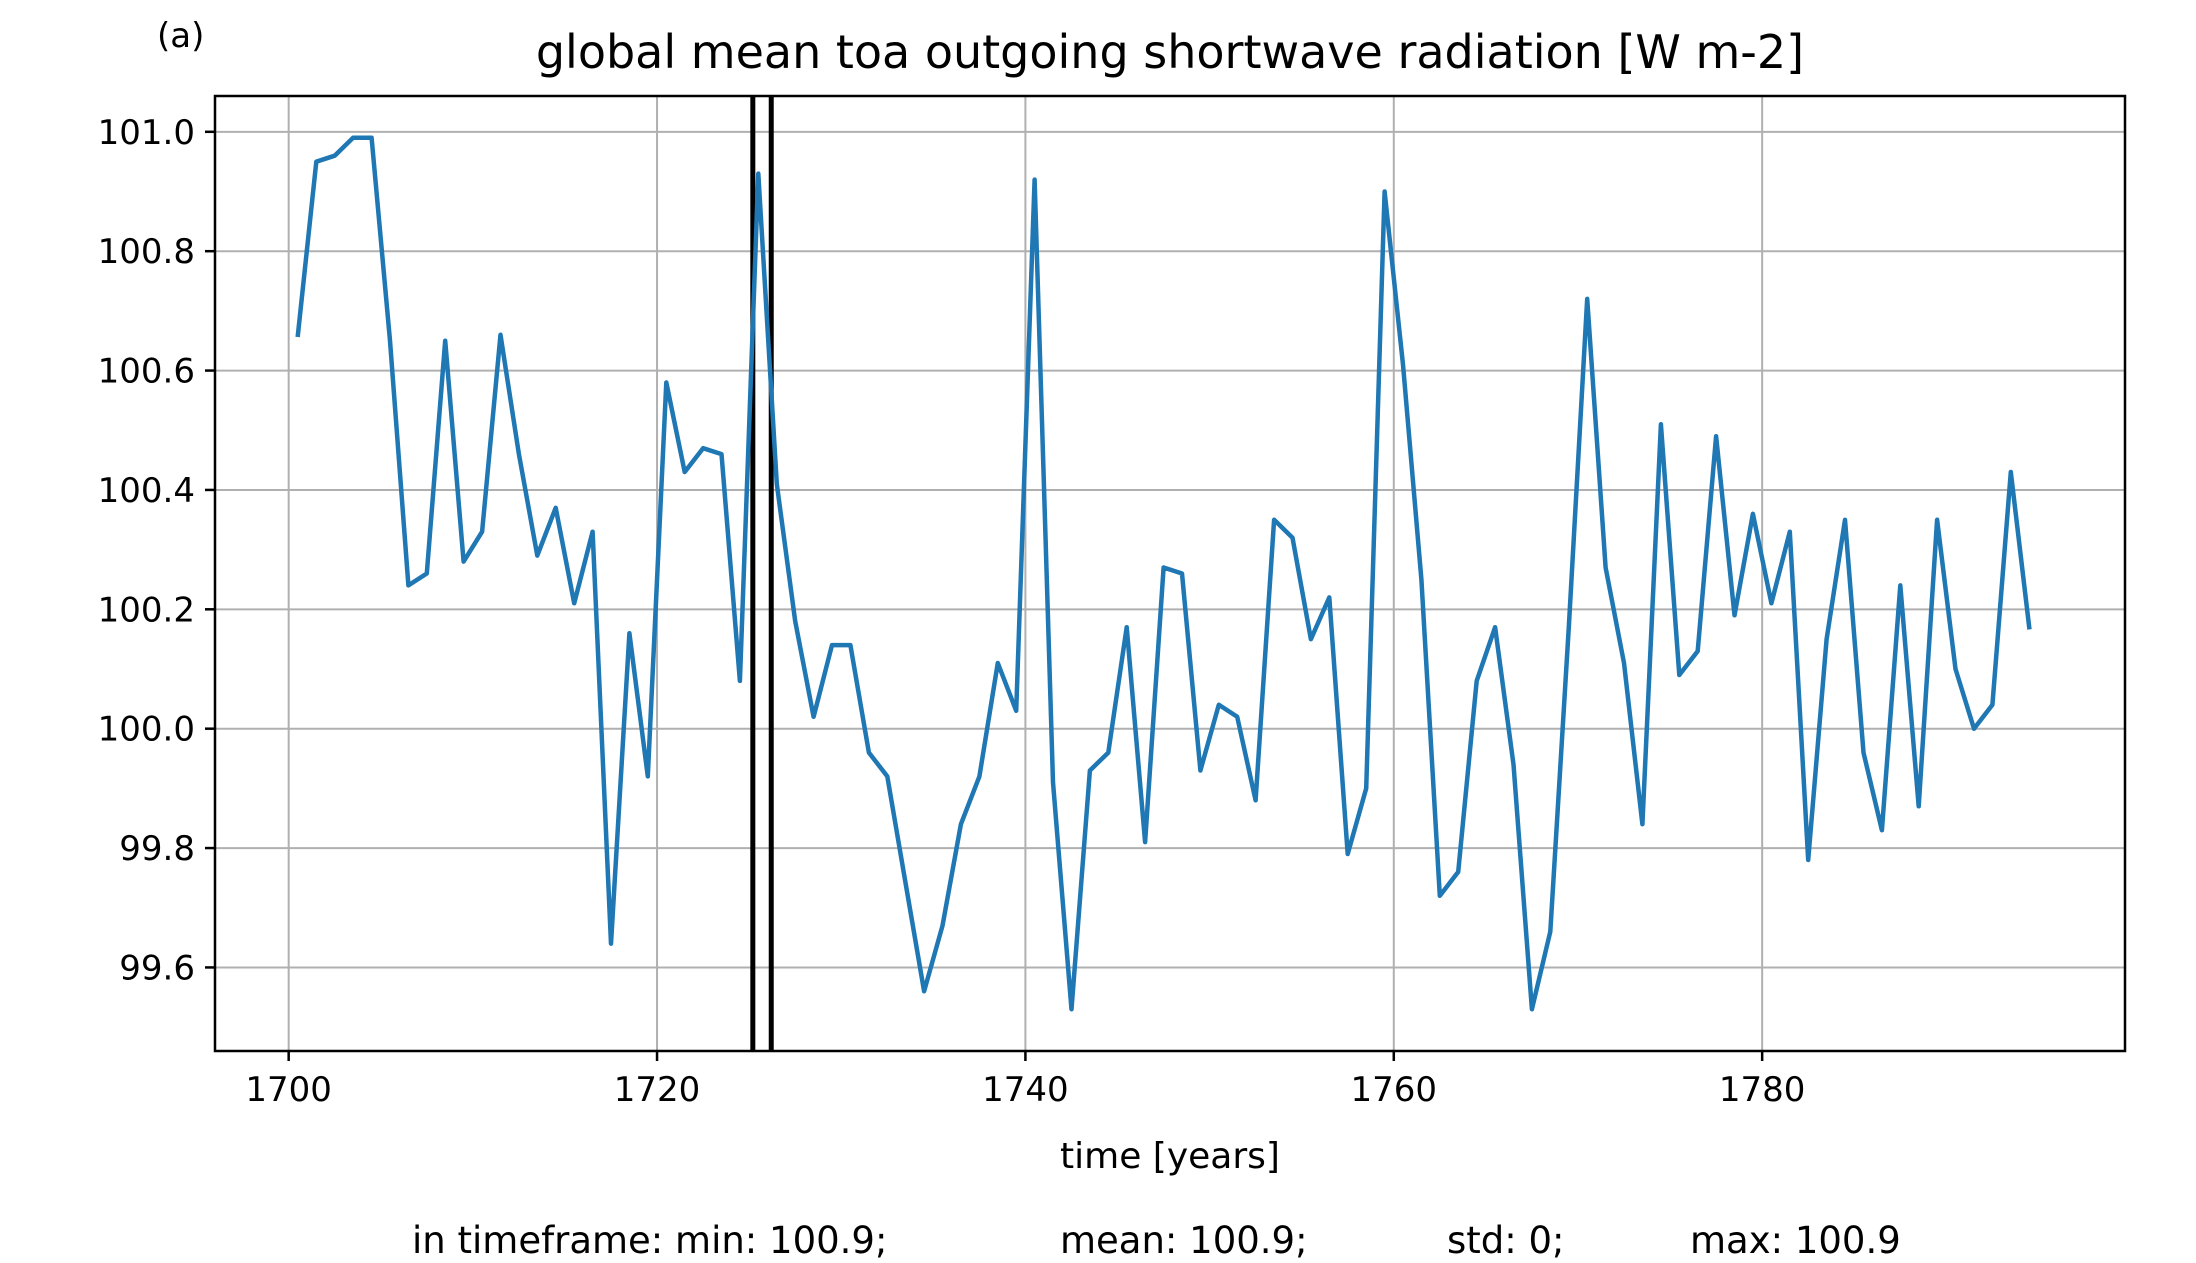 This screenshot has height=1263, width=2196. I want to click on y-tick-label-100.8: 100.8, so click(146, 252).